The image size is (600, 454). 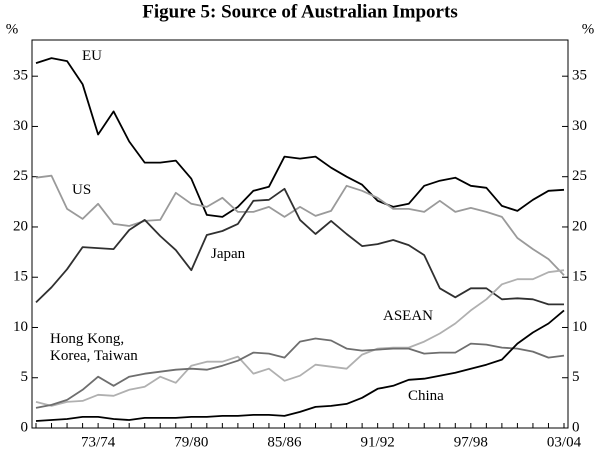 I want to click on x-tick-label: 85/86, so click(x=284, y=442).